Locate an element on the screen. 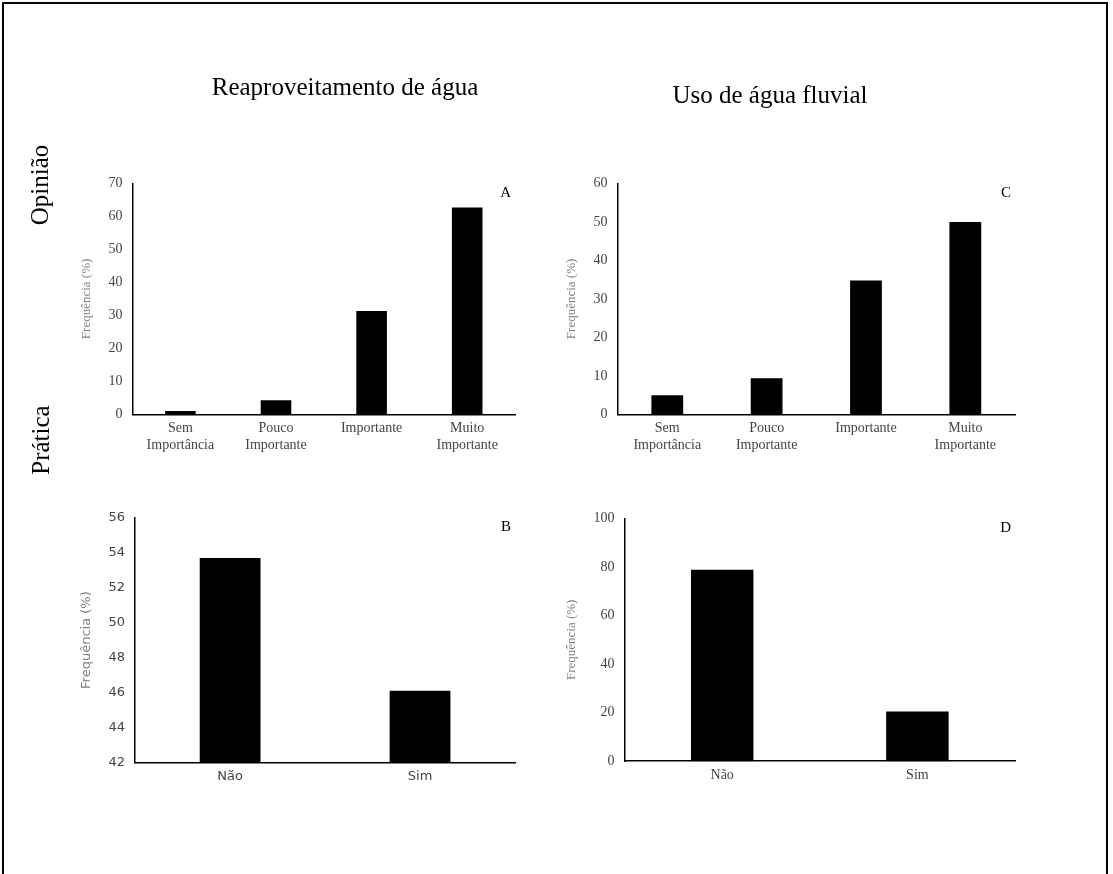  annotation: A is located at coordinates (506, 191).